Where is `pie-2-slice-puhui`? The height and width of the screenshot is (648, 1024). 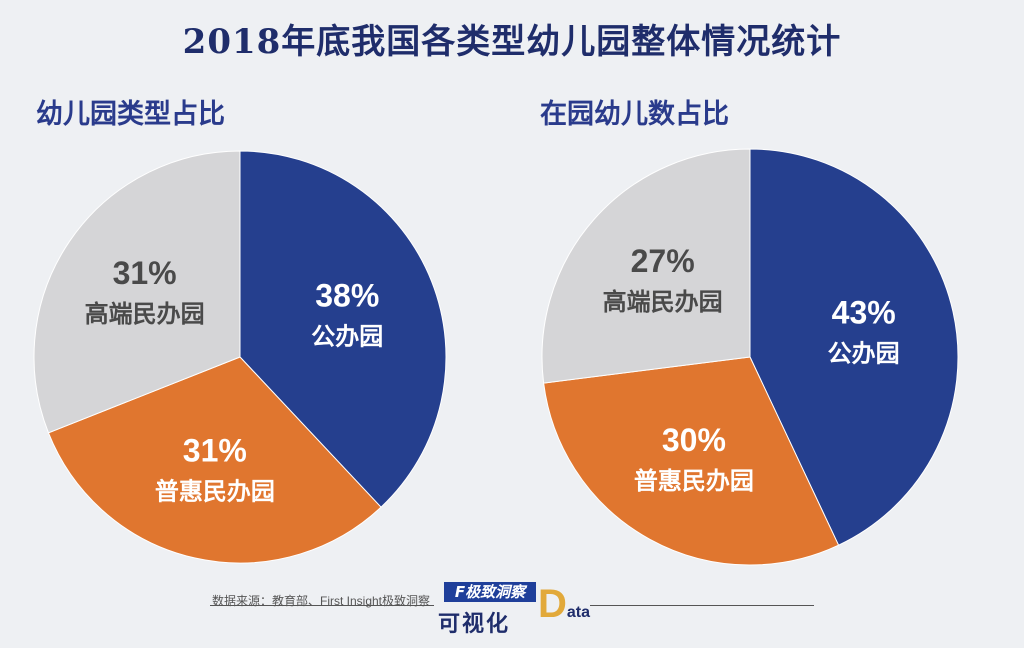 pie-2-slice-puhui is located at coordinates (691, 461).